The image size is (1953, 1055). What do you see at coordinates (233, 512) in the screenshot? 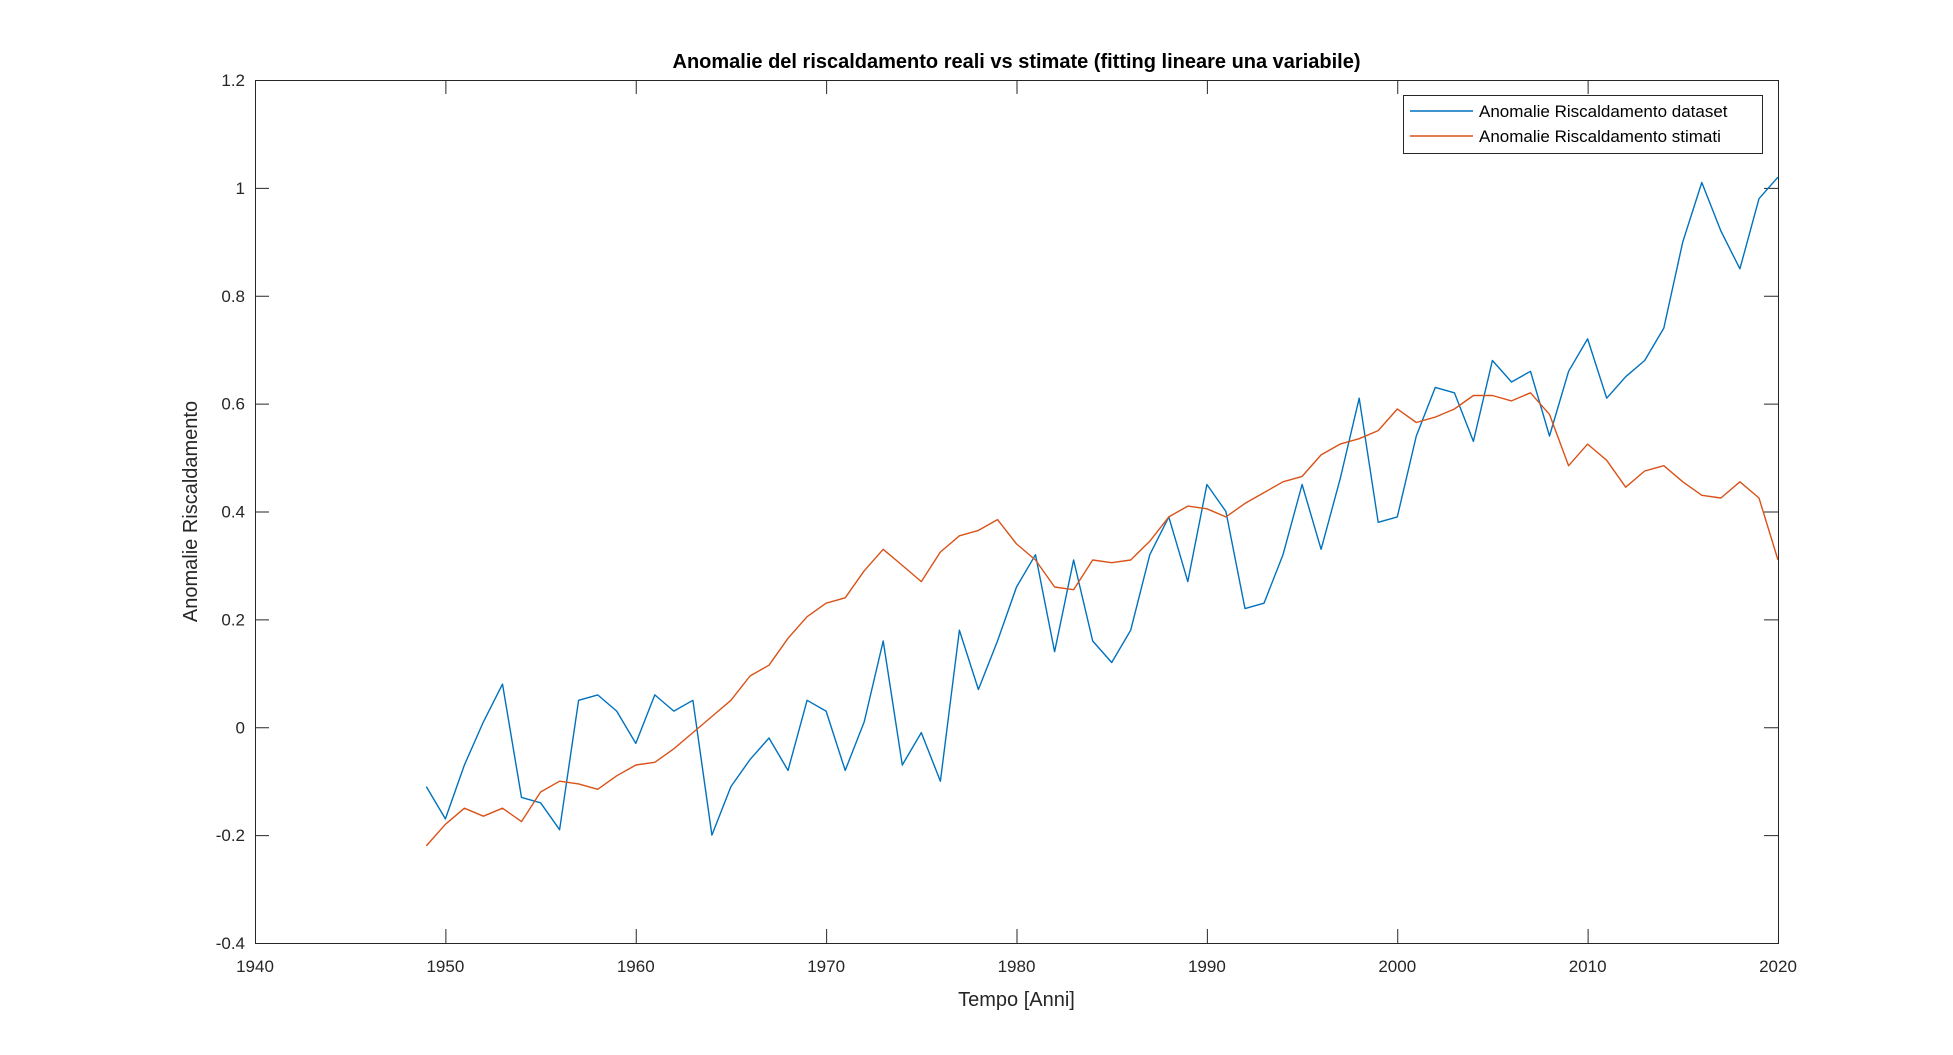
I see `y-tick-label: 0.4` at bounding box center [233, 512].